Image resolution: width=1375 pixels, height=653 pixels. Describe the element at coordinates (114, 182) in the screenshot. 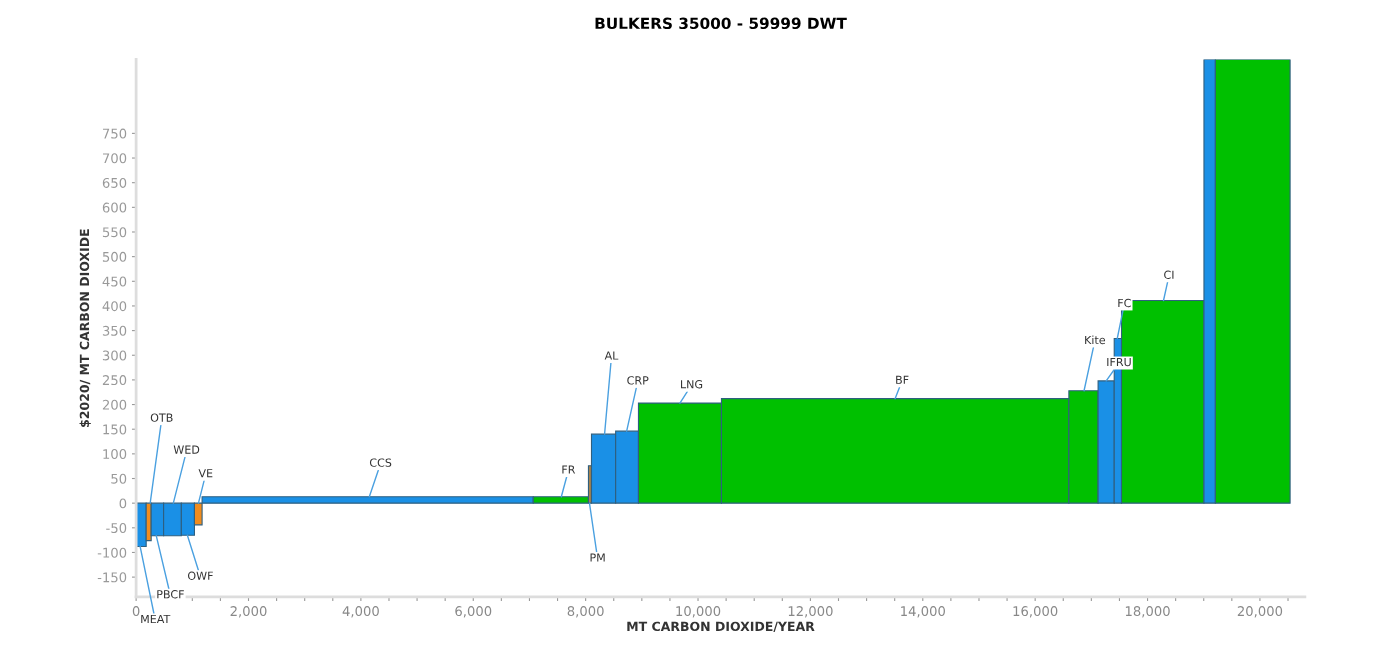

I see `y-tick-label: 650` at that location.